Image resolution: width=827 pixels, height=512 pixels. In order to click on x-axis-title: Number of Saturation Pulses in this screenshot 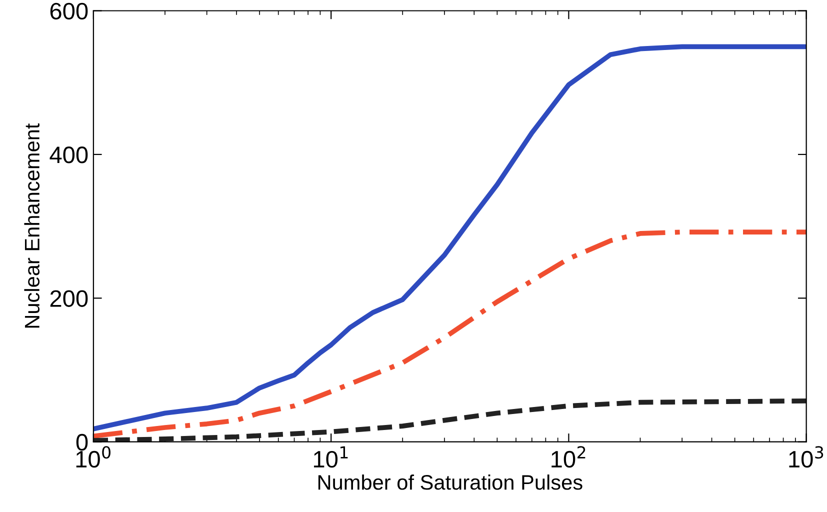, I will do `click(450, 482)`.